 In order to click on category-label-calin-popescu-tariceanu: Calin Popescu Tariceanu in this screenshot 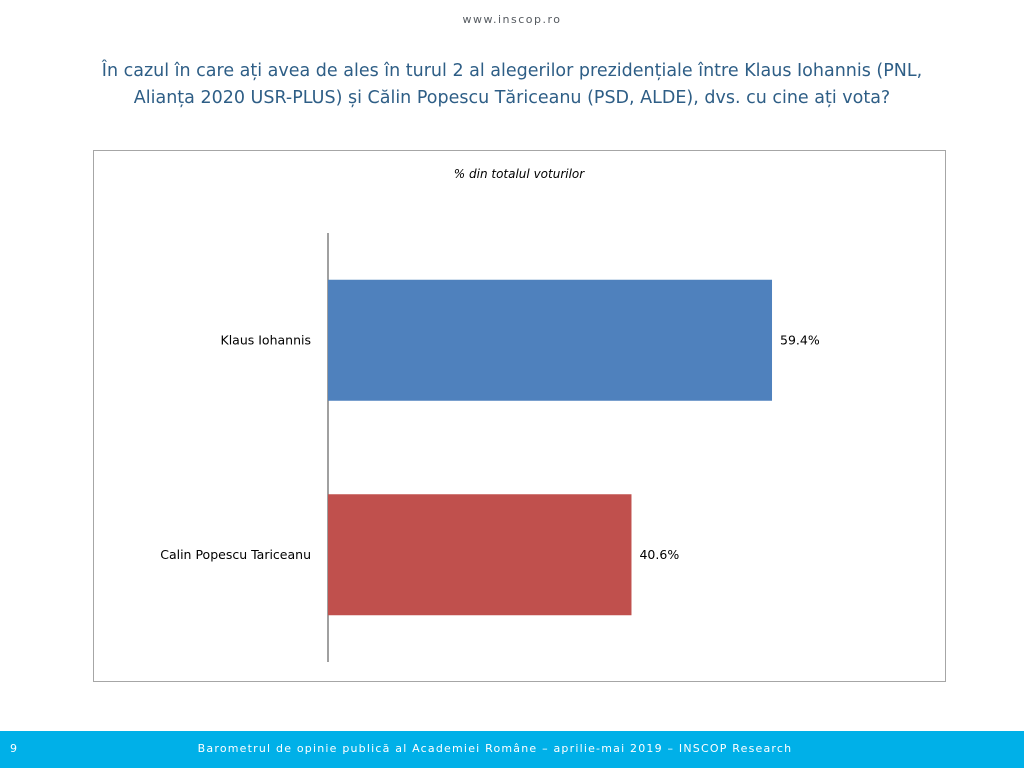, I will do `click(235, 554)`.